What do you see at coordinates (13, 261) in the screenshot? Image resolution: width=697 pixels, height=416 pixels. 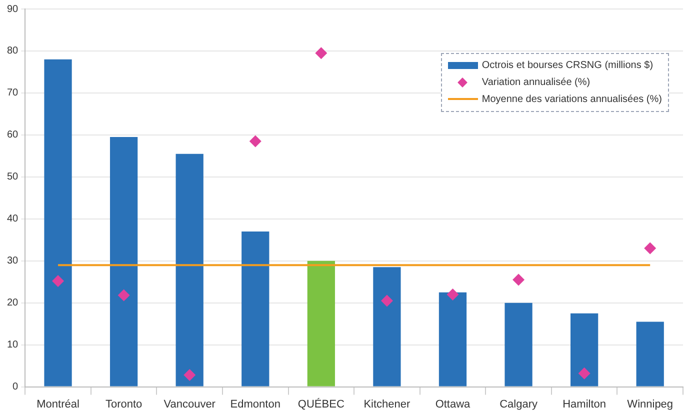 I see `y-tick-label: 30` at bounding box center [13, 261].